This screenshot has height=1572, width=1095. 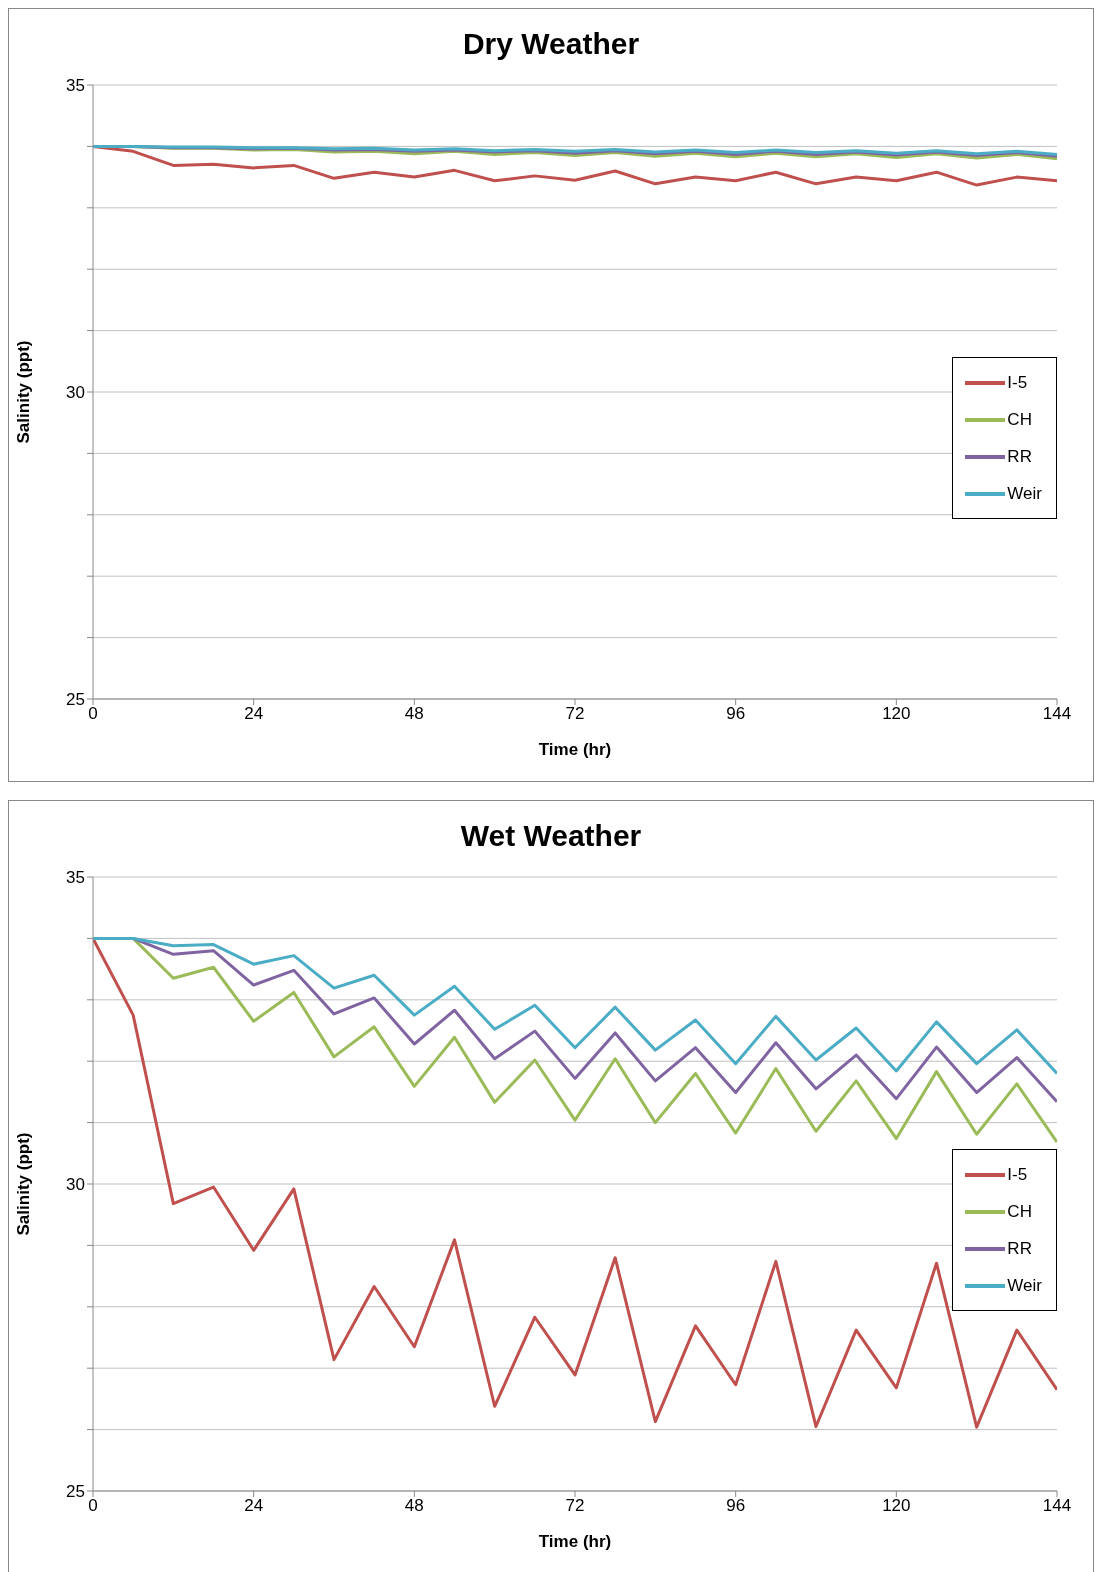 I want to click on line-series, so click(x=575, y=1005).